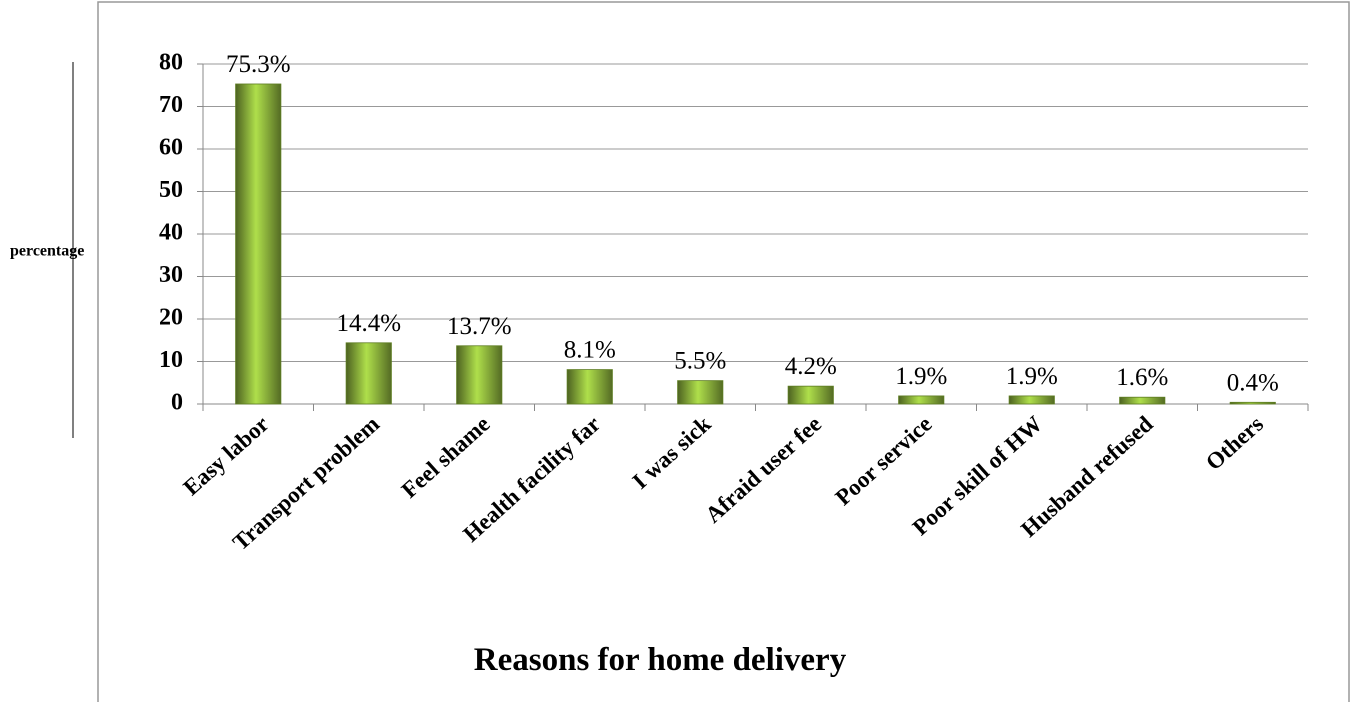 The width and height of the screenshot is (1353, 702). I want to click on value-label: 14.4%, so click(368, 323).